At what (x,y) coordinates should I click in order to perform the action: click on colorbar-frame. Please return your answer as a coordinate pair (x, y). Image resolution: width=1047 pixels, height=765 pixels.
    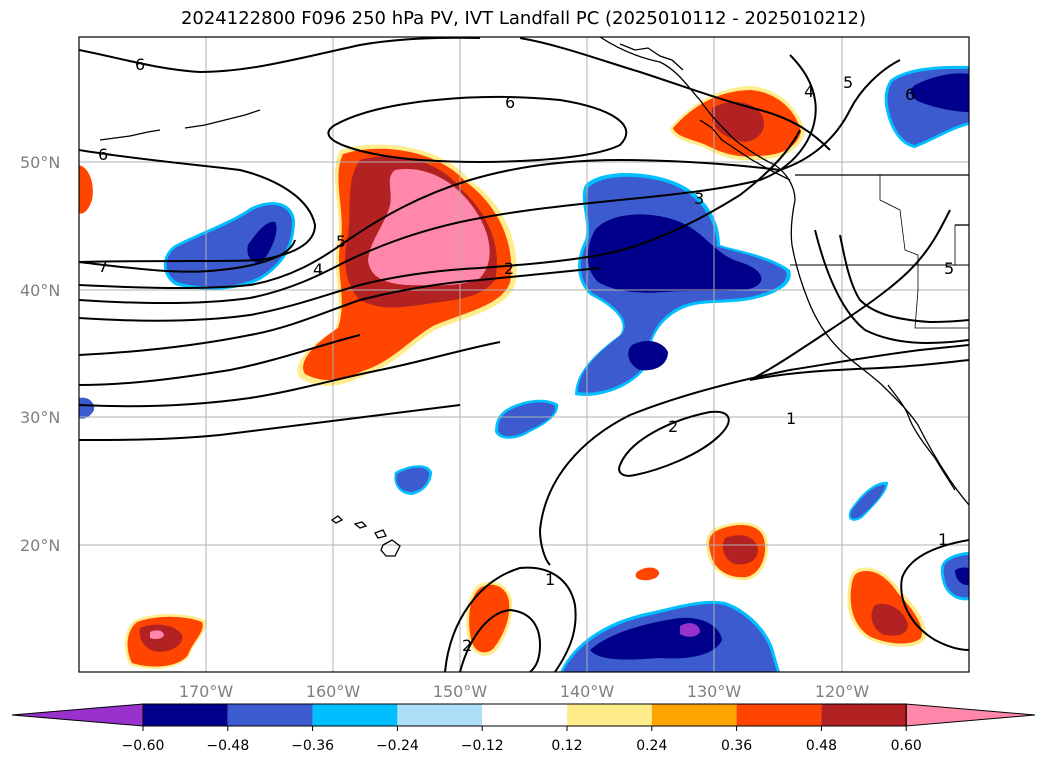
    Looking at the image, I should click on (524, 715).